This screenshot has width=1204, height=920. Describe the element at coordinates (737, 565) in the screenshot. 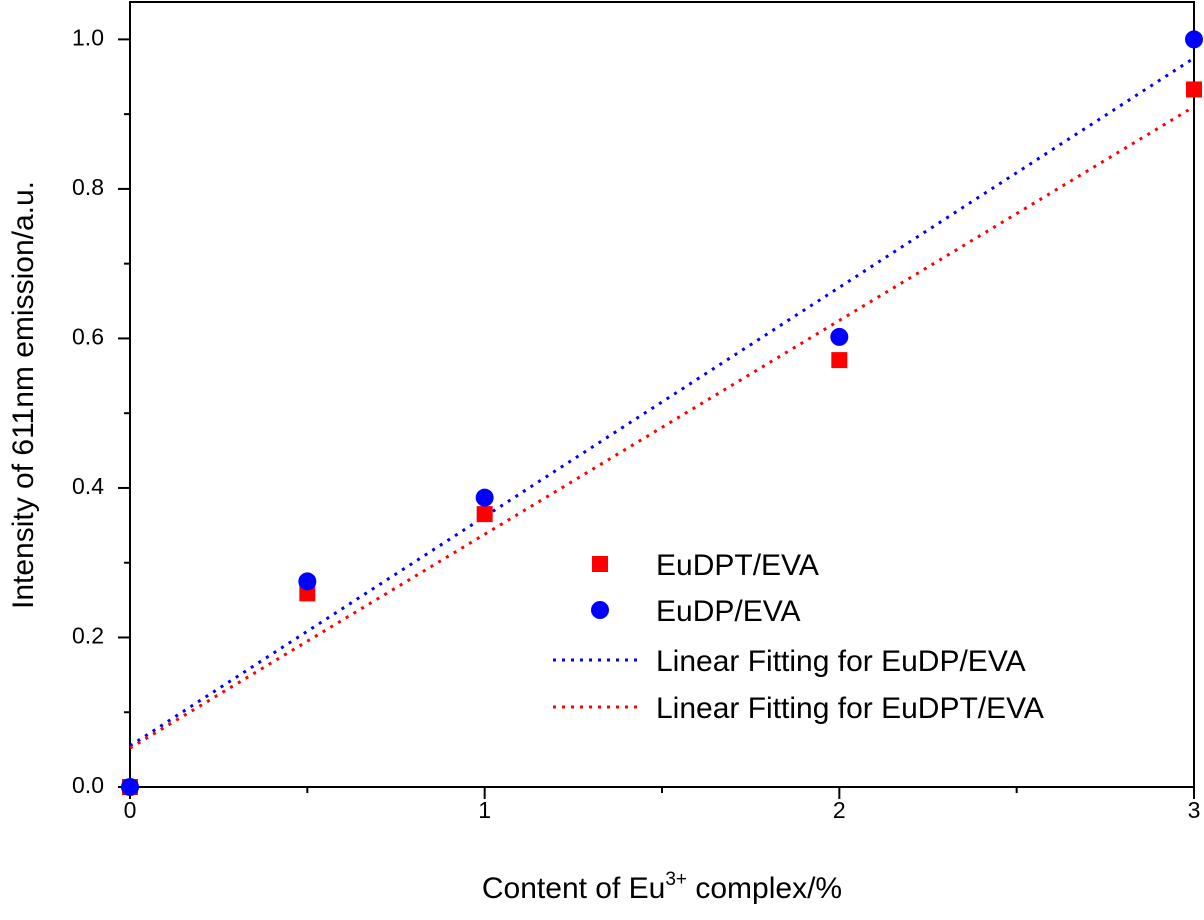

I see `legend-label: EuDPT/EVA` at that location.